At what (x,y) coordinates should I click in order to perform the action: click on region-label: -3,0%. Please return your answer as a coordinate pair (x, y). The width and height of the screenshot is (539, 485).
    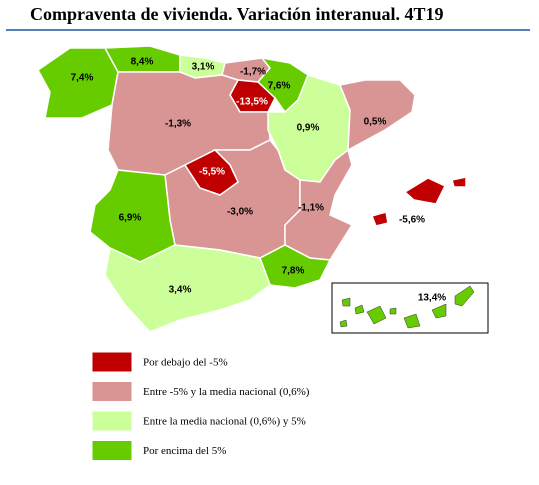
    Looking at the image, I should click on (240, 212).